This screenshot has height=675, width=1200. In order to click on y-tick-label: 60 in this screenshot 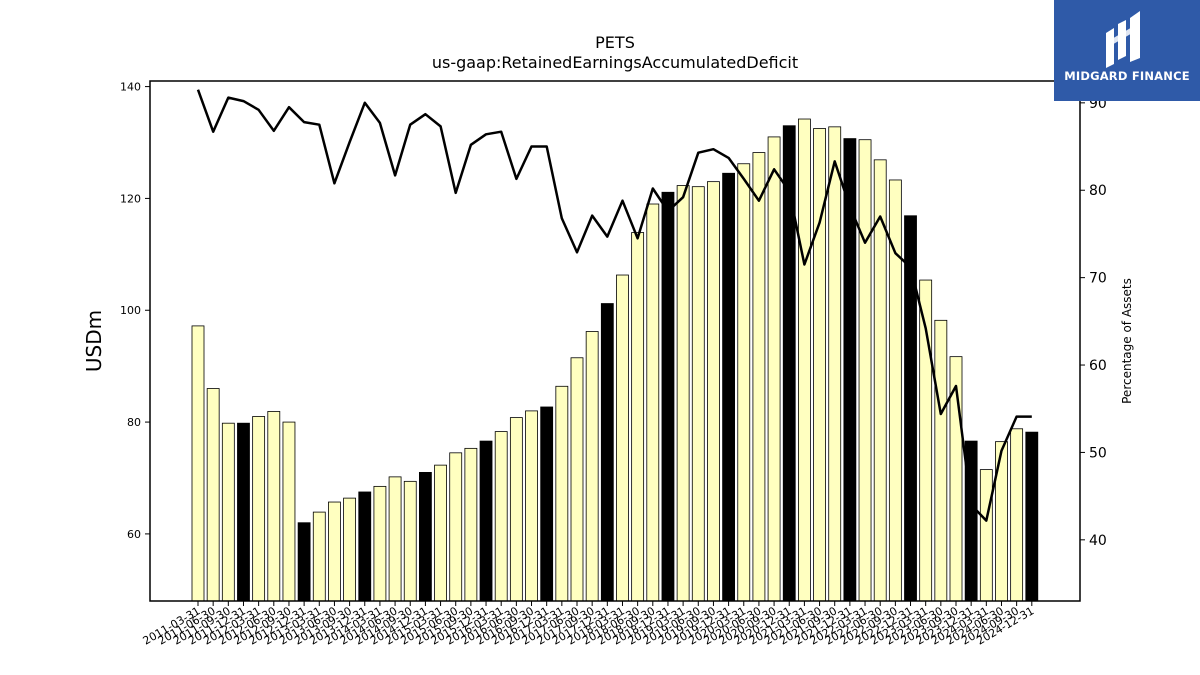, I will do `click(134, 534)`.